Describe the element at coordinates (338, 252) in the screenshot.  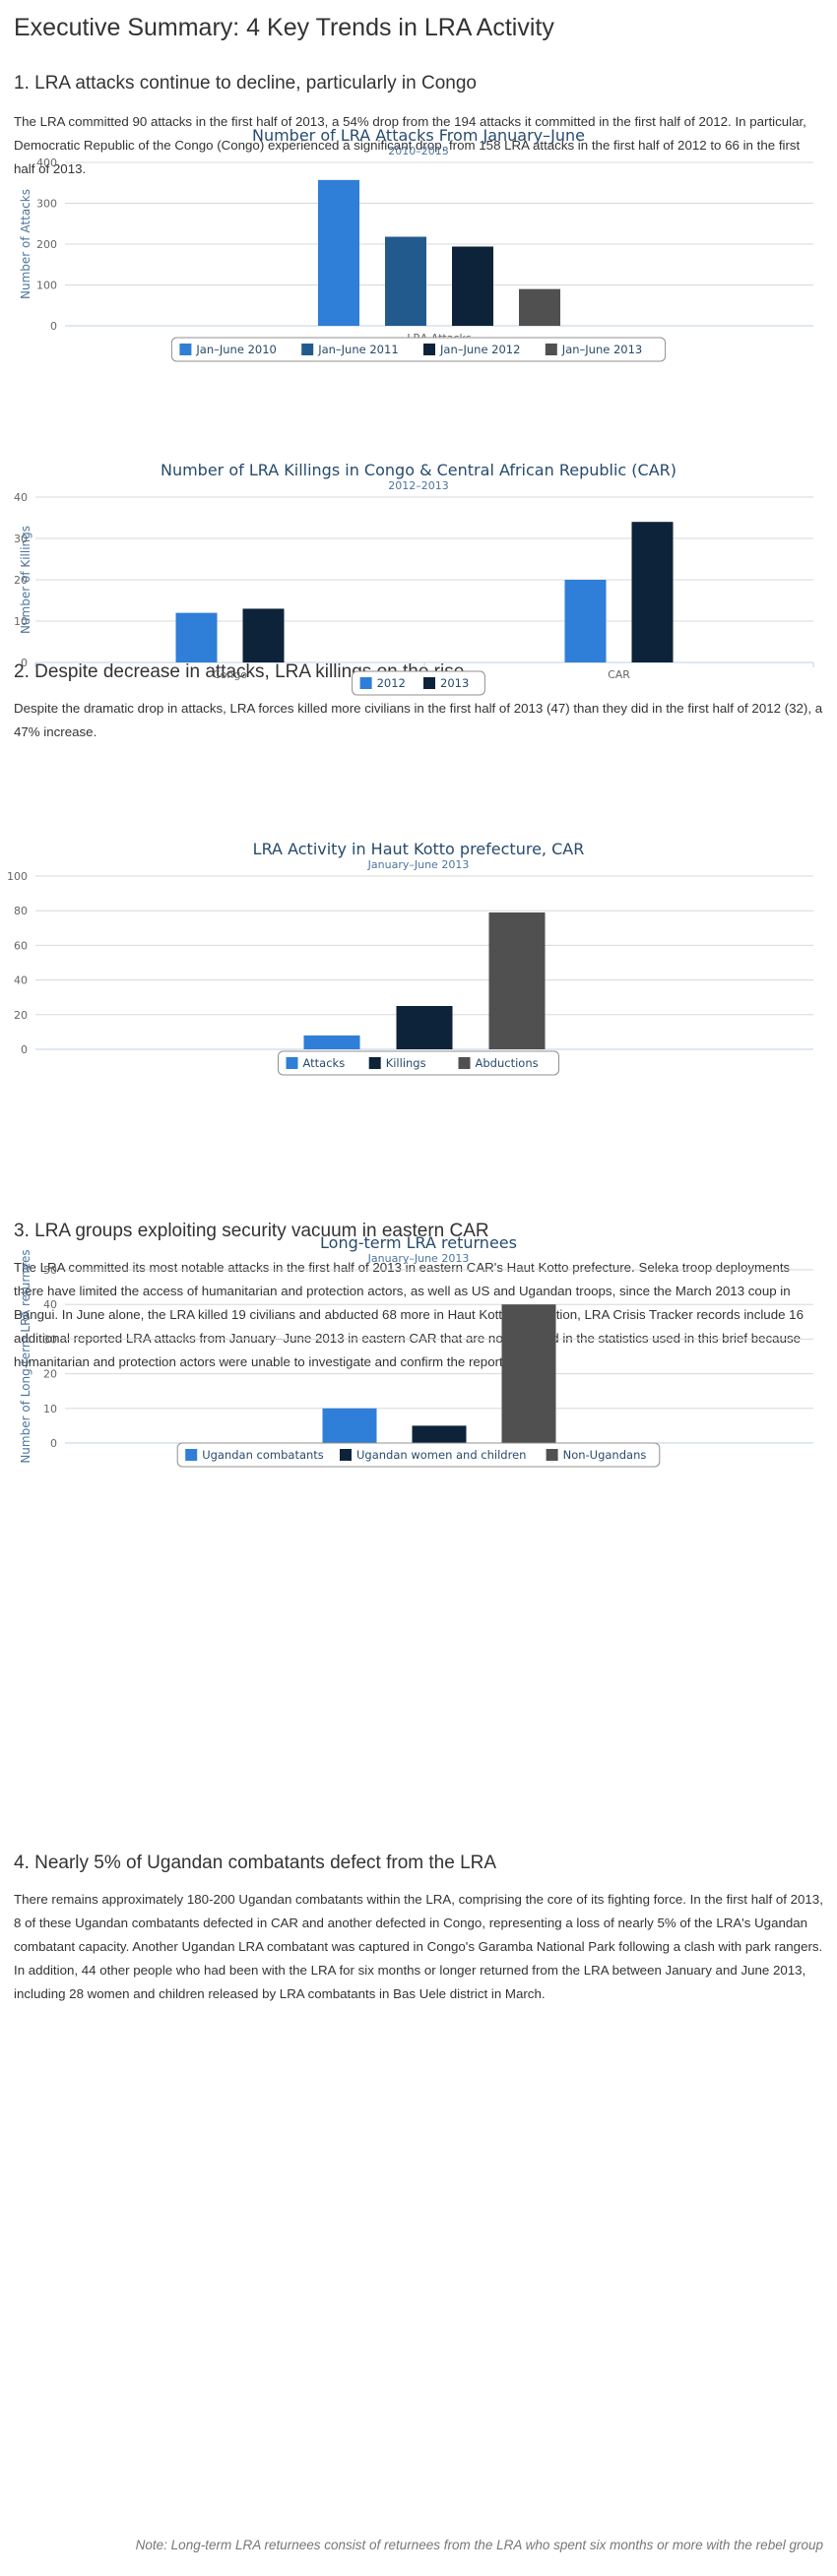
I see `bar-jan-june-2010` at that location.